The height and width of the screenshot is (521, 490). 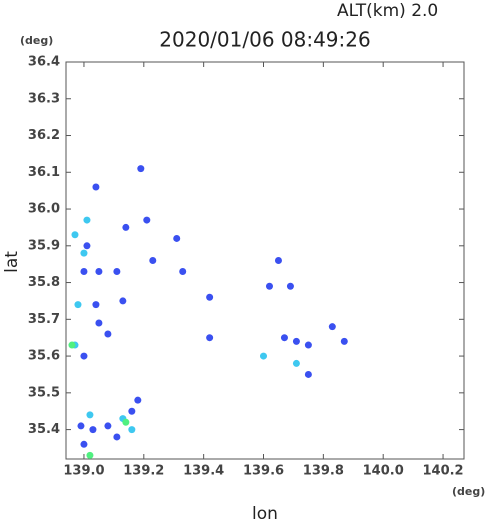 I want to click on y-tick-label: 35.7, so click(x=44, y=319).